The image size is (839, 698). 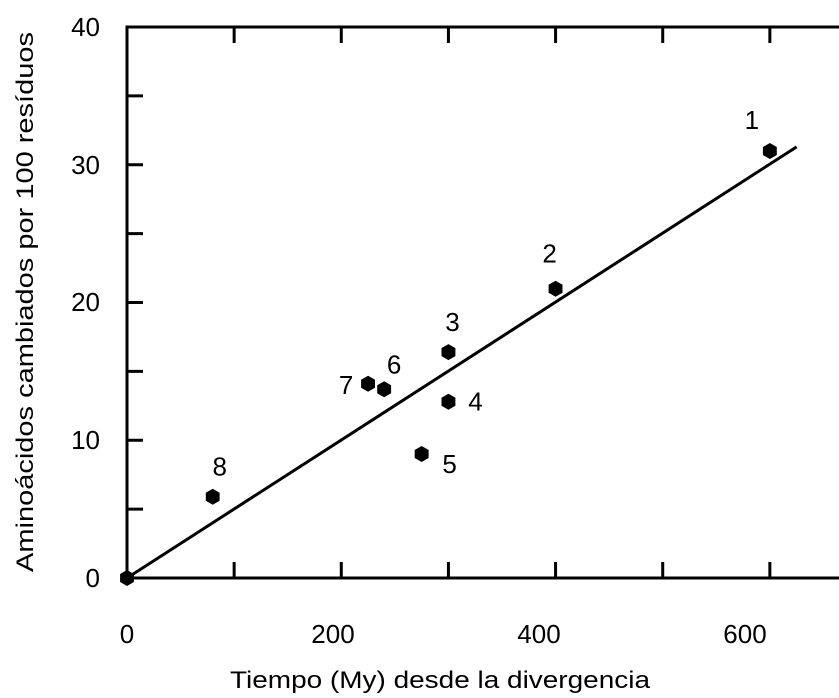 I want to click on y-tick-label: 20, so click(x=85, y=302).